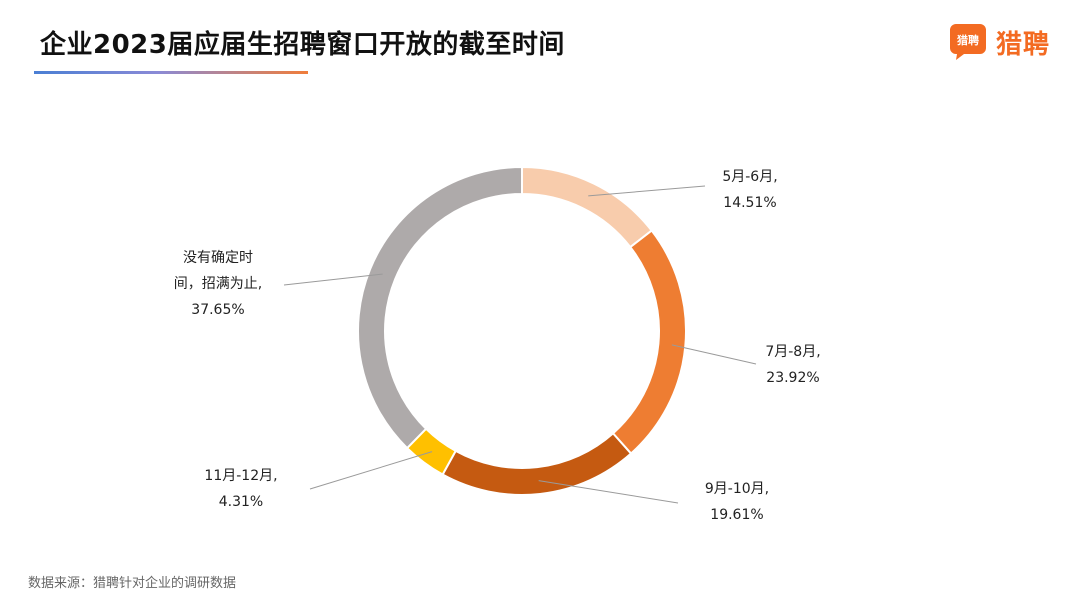 Image resolution: width=1080 pixels, height=608 pixels. Describe the element at coordinates (736, 515) in the screenshot. I see `data-label-3-line-2: 19.61%` at that location.